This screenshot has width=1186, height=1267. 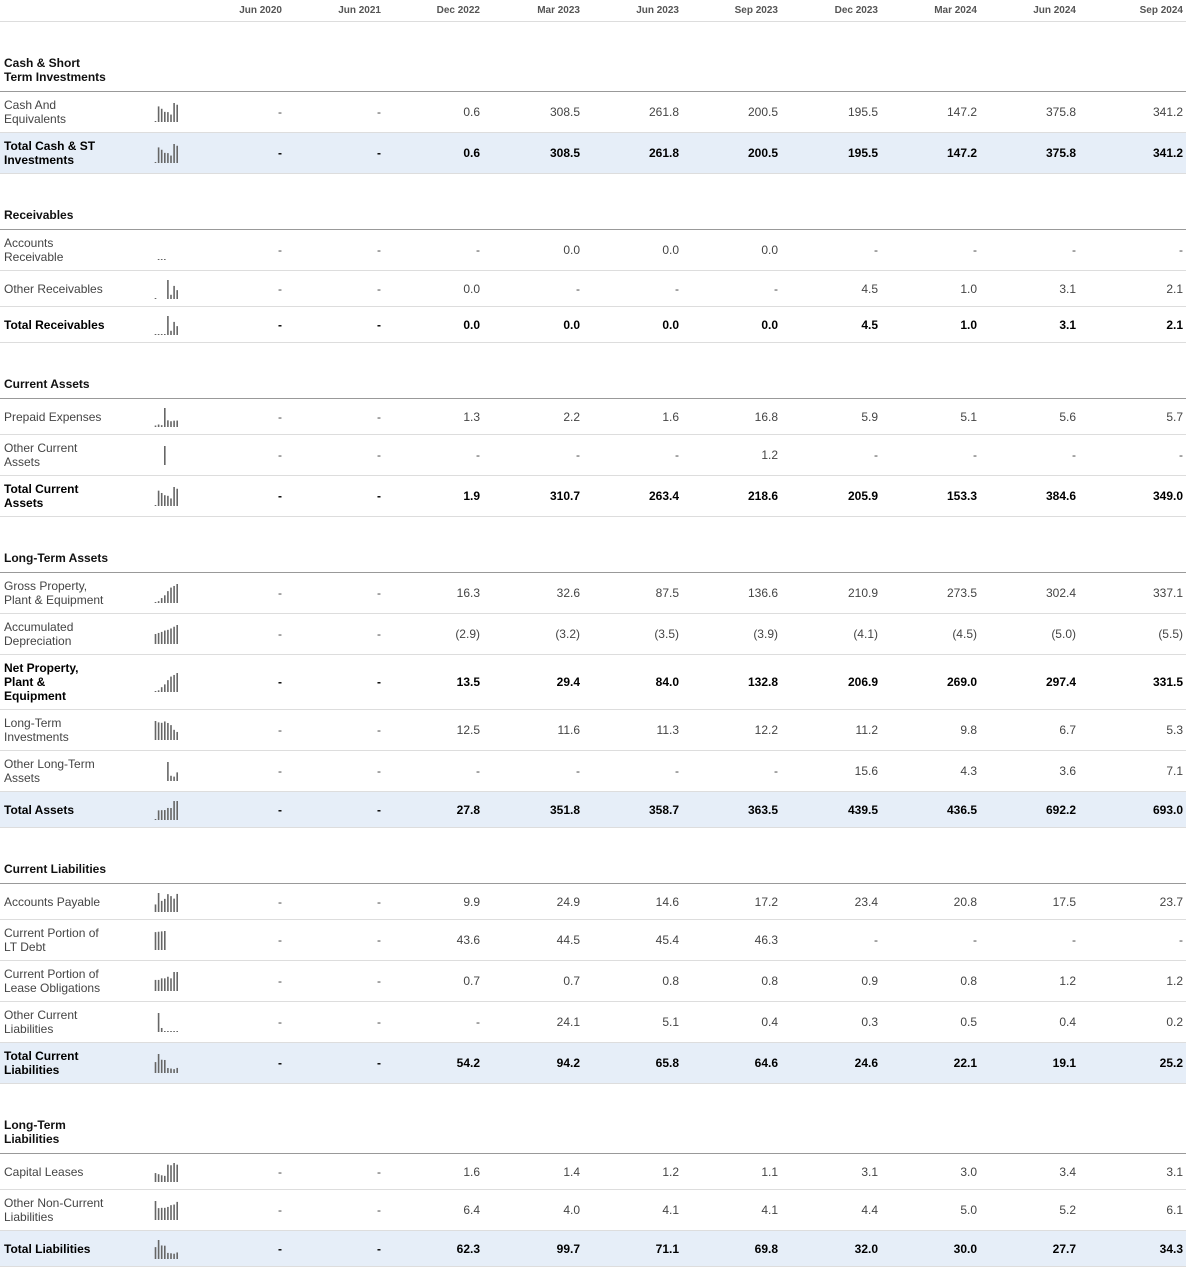 What do you see at coordinates (769, 1022) in the screenshot?
I see `cell-value: 0.4` at bounding box center [769, 1022].